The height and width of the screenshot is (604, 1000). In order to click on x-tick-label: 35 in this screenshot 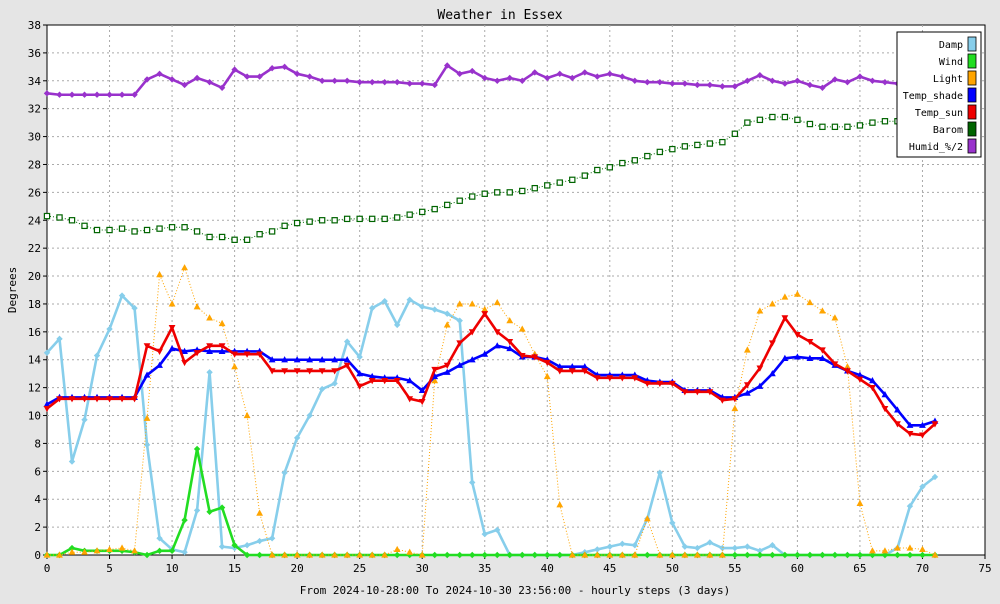, I will do `click(484, 568)`.